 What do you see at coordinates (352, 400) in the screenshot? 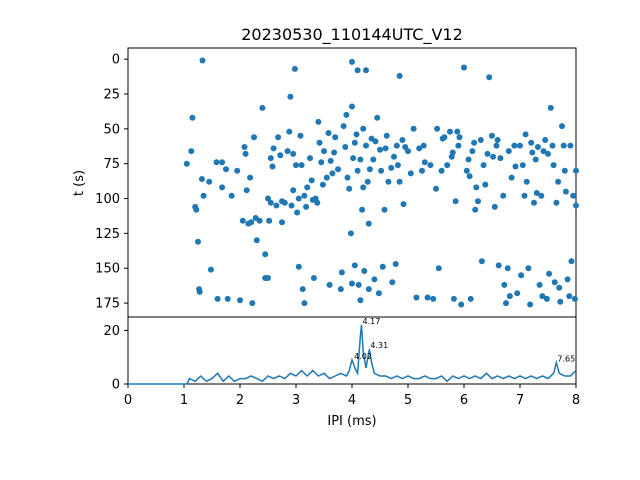
I see `ipi-x-tick-label: 4` at bounding box center [352, 400].